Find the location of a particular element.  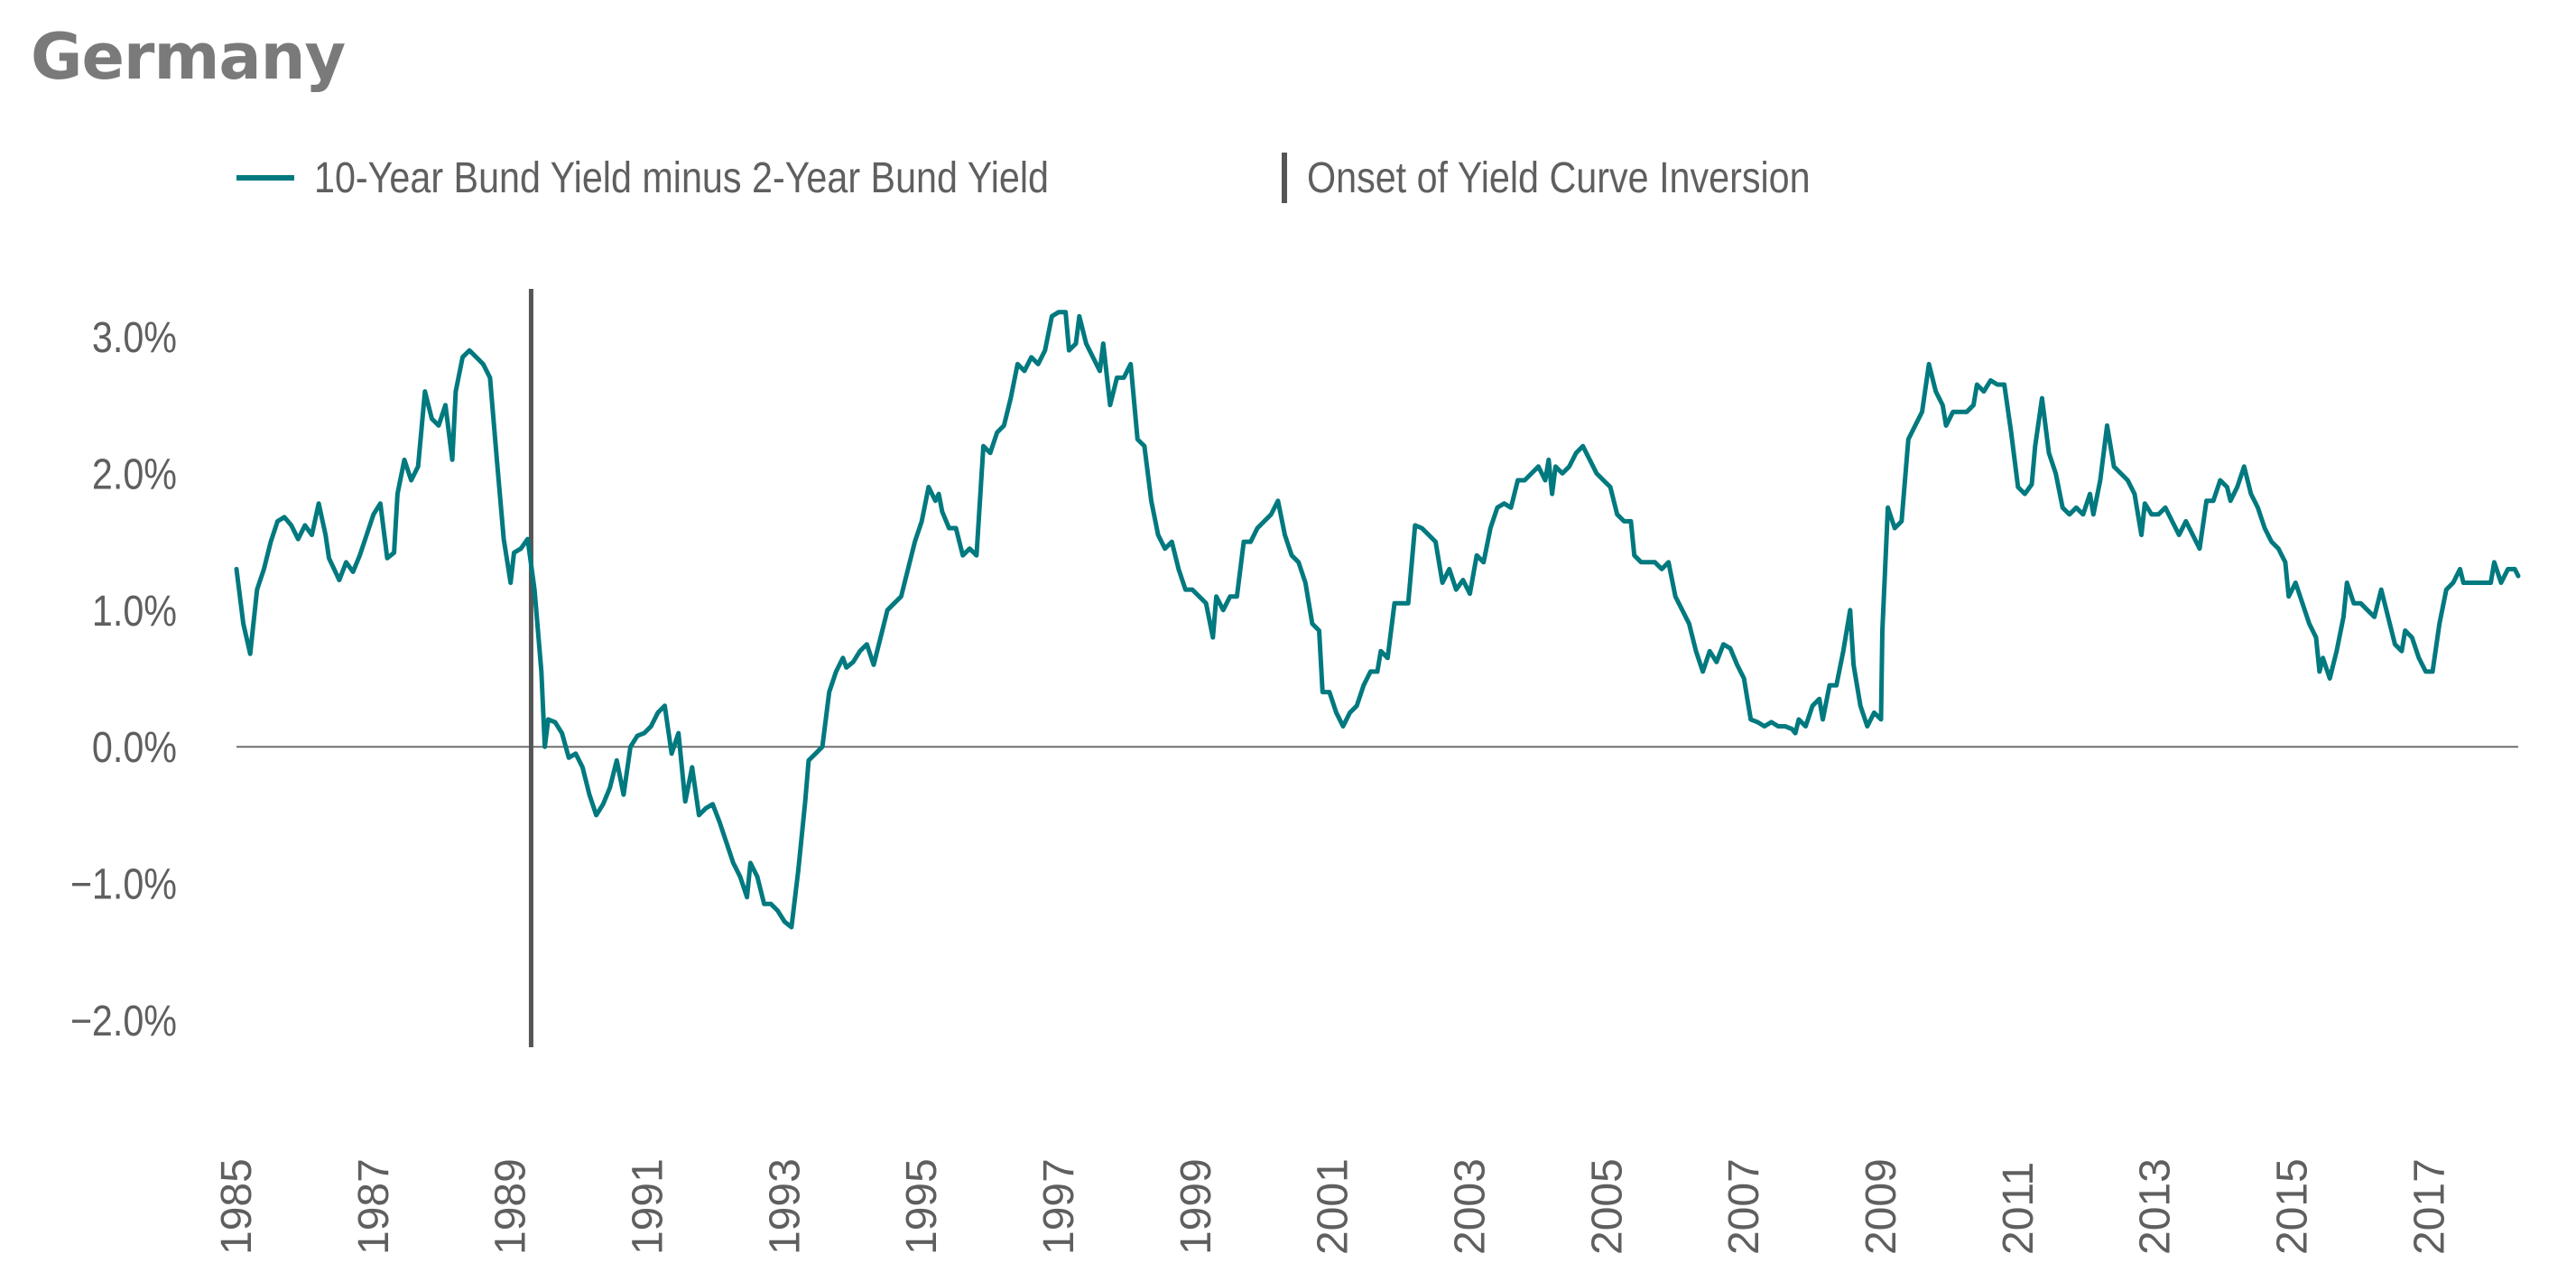

legend-swatch-vertical-line is located at coordinates (1284, 178).